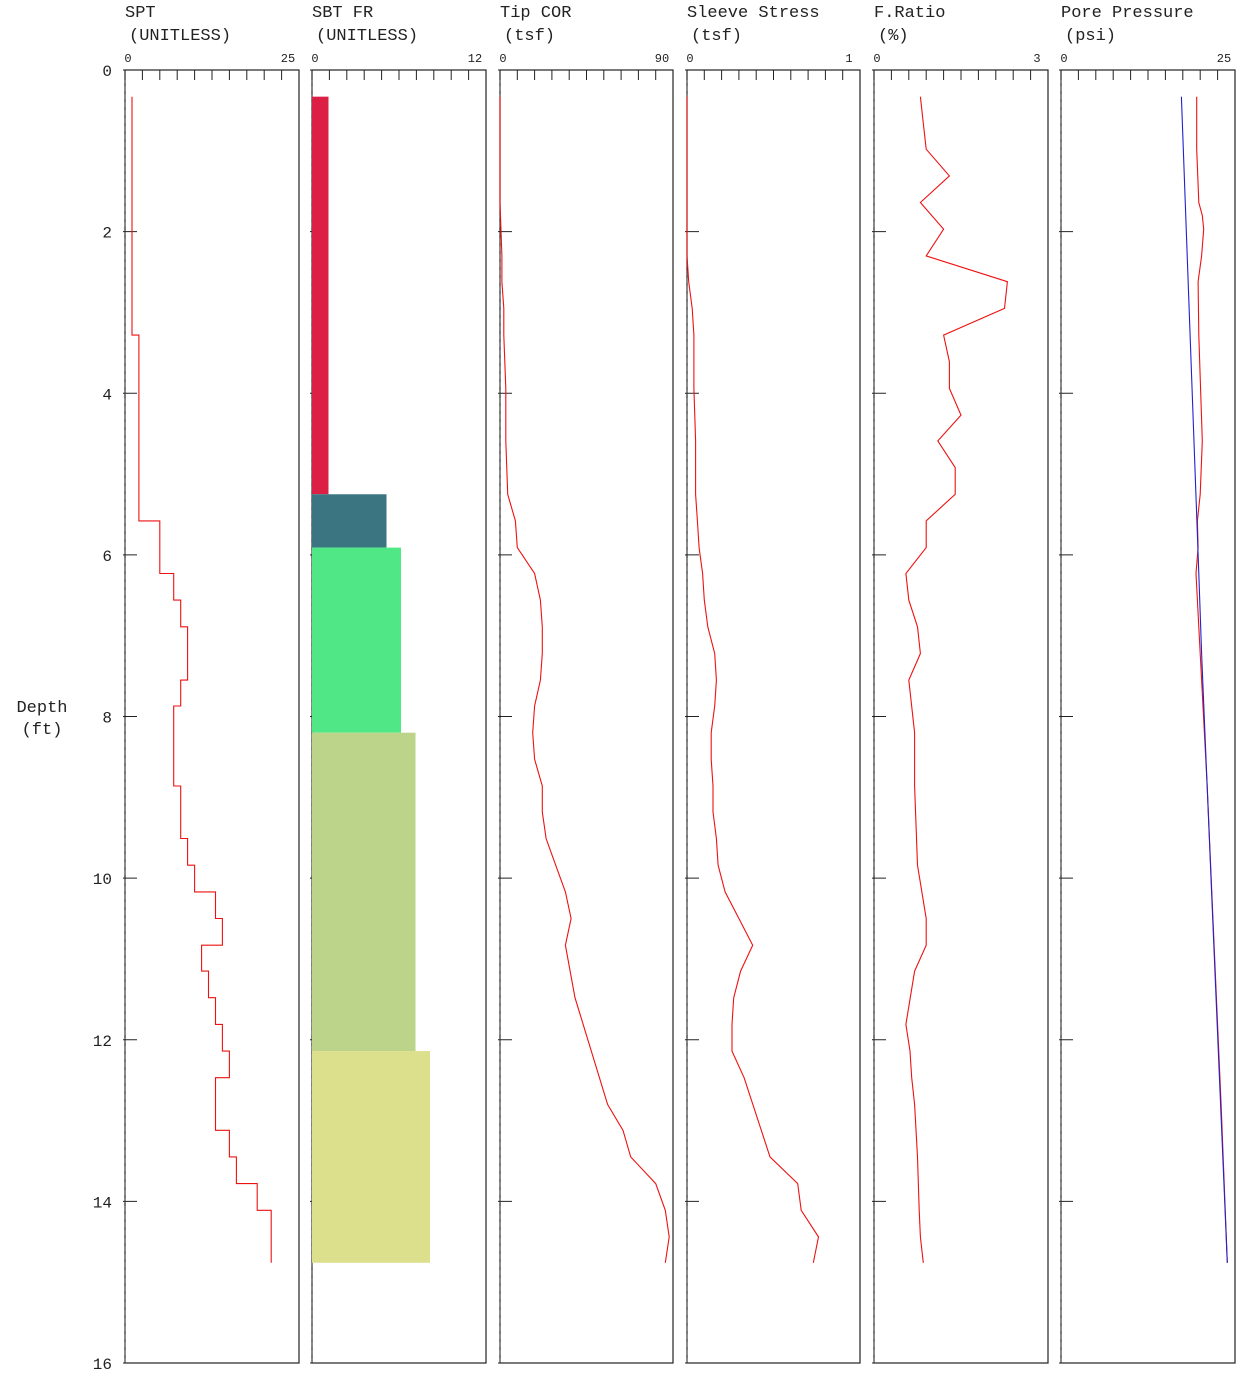 The width and height of the screenshot is (1246, 1375). I want to click on x-max-label: 12, so click(475, 59).